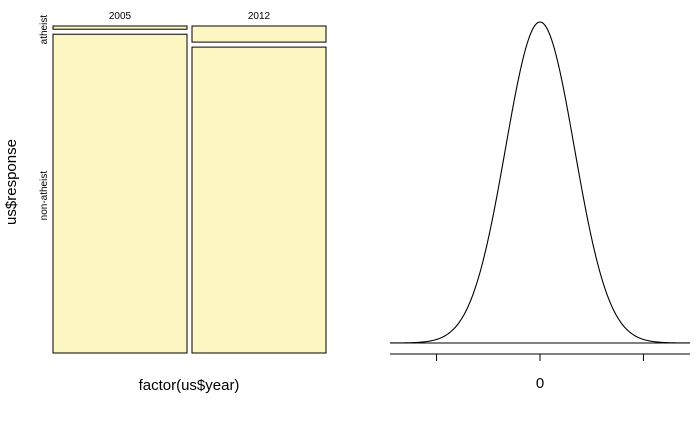 Image resolution: width=700 pixels, height=432 pixels. I want to click on mosaic-row-labels: atheist non-atheist, so click(44, 118).